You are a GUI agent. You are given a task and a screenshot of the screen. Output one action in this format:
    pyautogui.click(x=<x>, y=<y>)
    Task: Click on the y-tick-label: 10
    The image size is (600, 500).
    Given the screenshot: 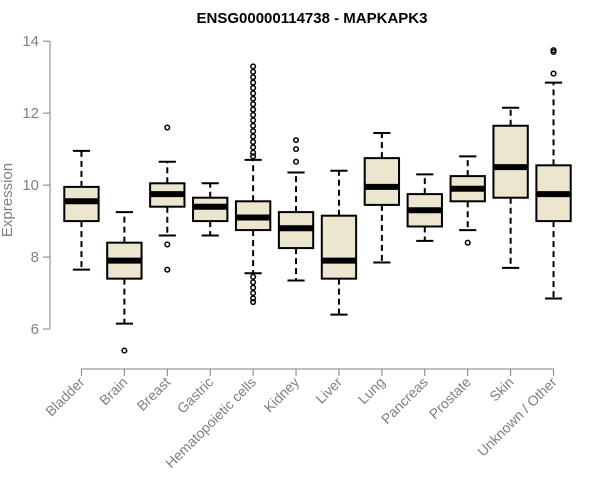 What is the action you would take?
    pyautogui.click(x=30, y=185)
    